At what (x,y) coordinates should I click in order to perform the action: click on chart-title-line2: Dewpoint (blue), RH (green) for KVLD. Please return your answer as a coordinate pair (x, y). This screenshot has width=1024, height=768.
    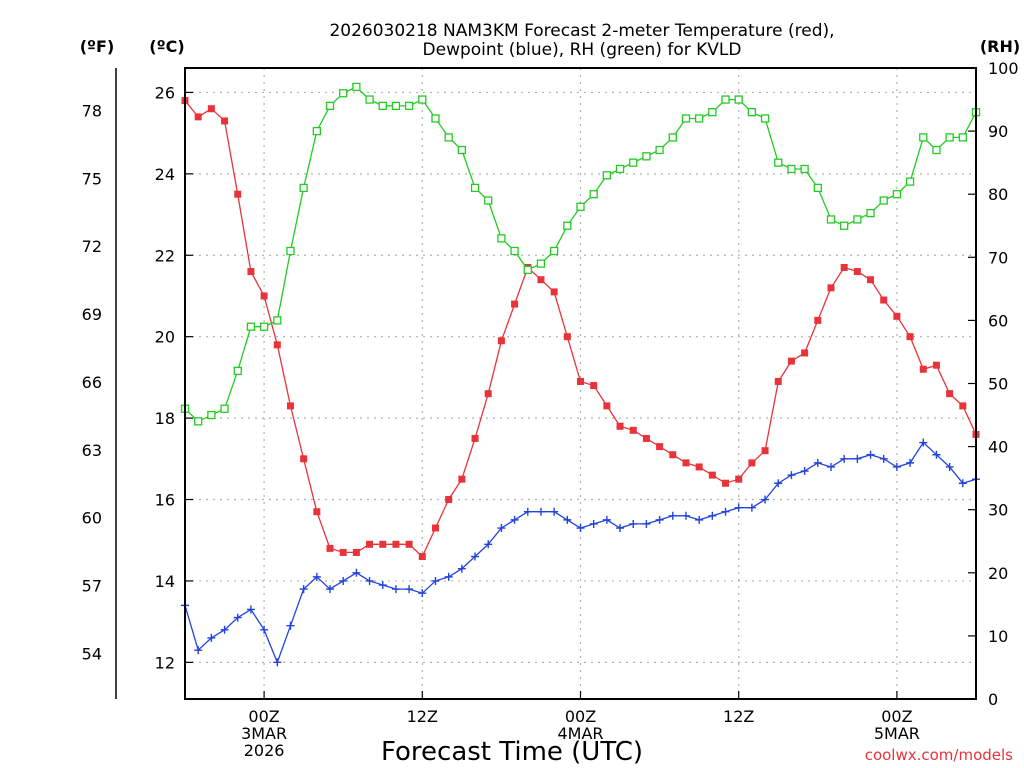
    Looking at the image, I should click on (582, 50).